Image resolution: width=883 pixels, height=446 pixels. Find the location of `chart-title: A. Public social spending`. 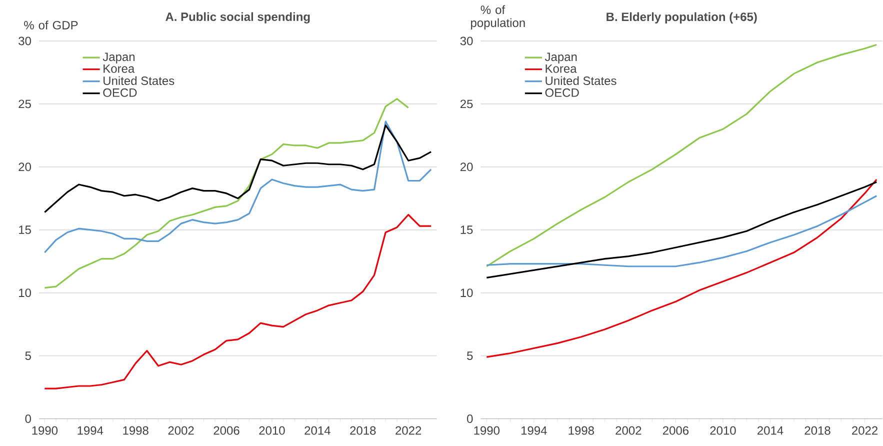

chart-title: A. Public social spending is located at coordinates (238, 18).